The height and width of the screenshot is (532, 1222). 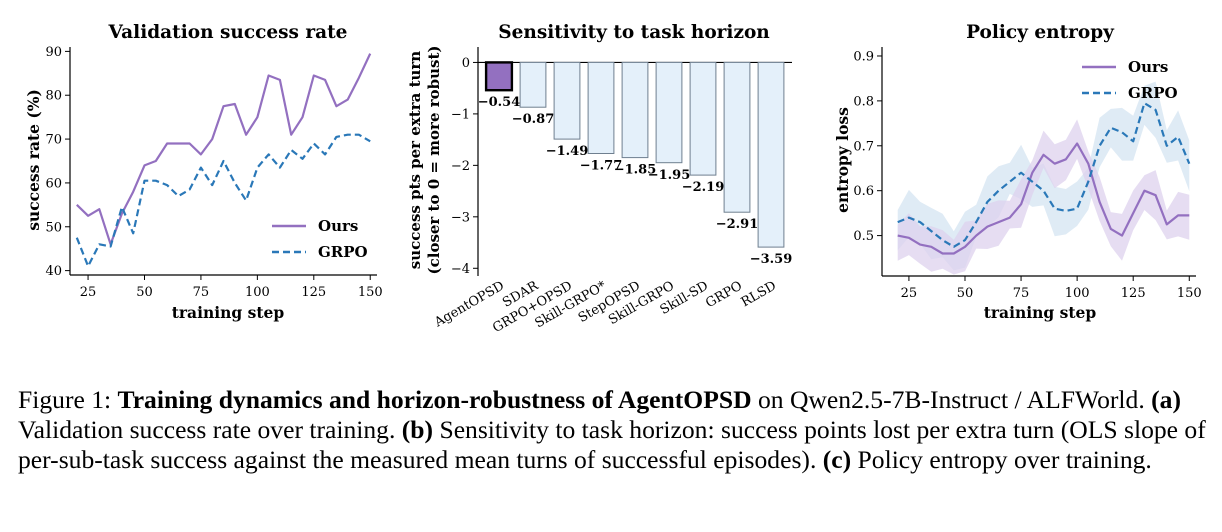 What do you see at coordinates (737, 224) in the screenshot?
I see `panel-b-value-label: −2.91` at bounding box center [737, 224].